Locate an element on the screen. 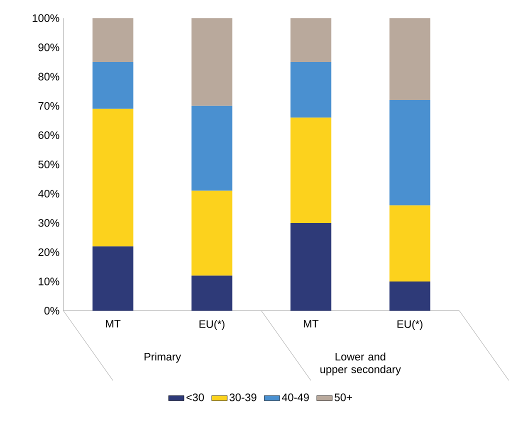  y-tick-label: 100% is located at coordinates (46, 18).